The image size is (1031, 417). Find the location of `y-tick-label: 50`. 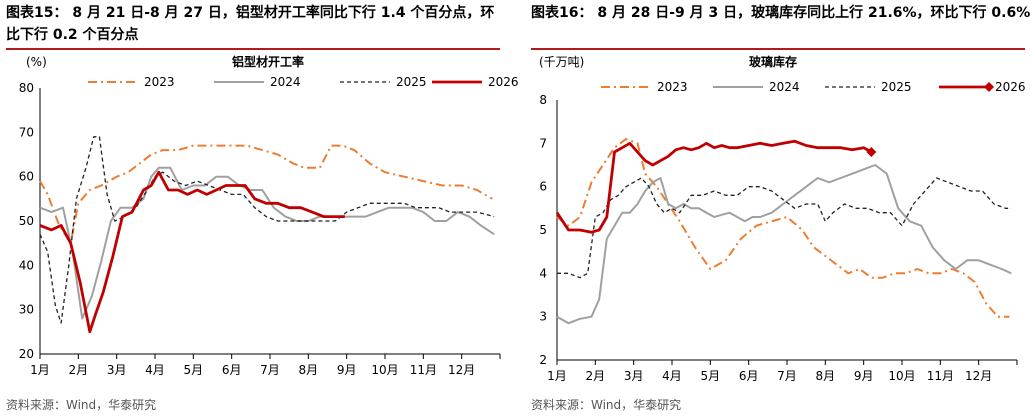

y-tick-label: 50 is located at coordinates (26, 221).